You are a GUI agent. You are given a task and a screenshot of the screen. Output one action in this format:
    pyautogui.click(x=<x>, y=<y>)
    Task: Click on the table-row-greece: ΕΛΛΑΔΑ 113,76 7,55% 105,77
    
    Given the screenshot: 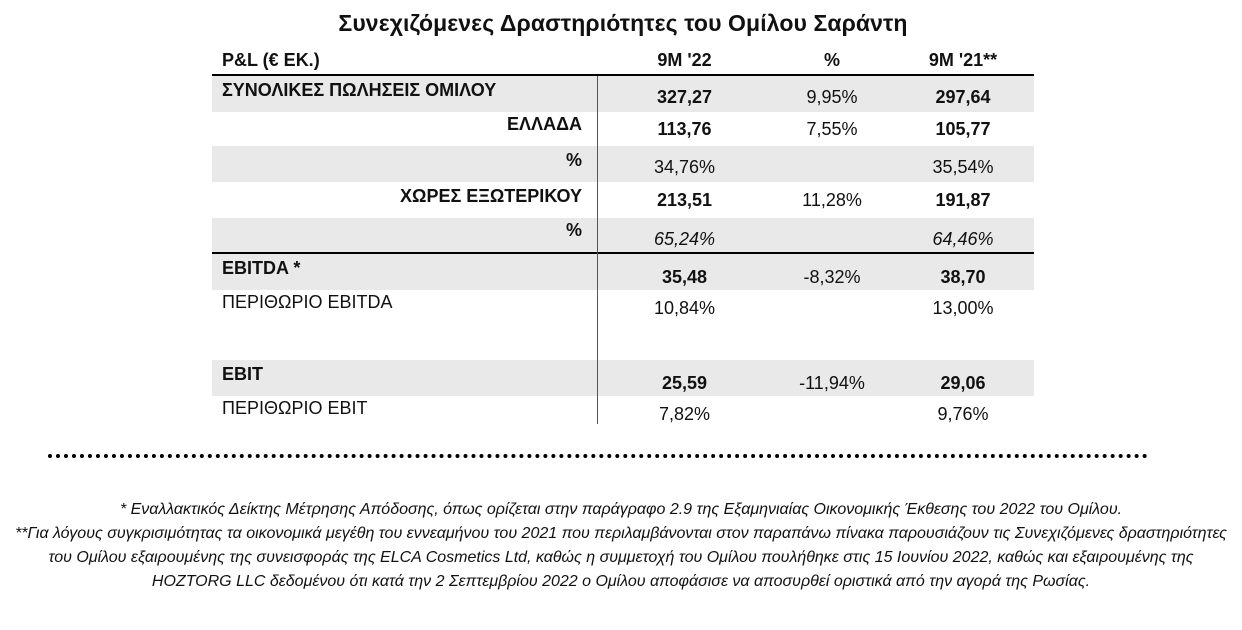 What is the action you would take?
    pyautogui.click(x=623, y=129)
    